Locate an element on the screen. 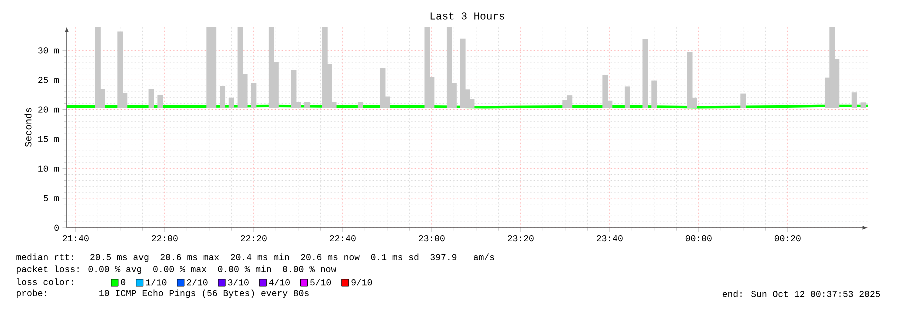 The image size is (897, 310). legend-label: 9/10 is located at coordinates (362, 282).